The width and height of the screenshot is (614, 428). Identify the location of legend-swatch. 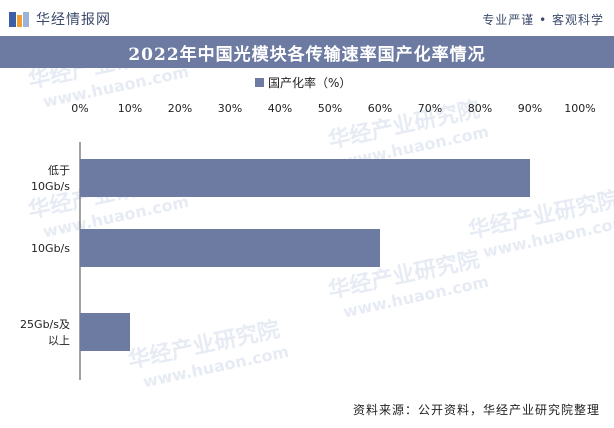
(259, 82).